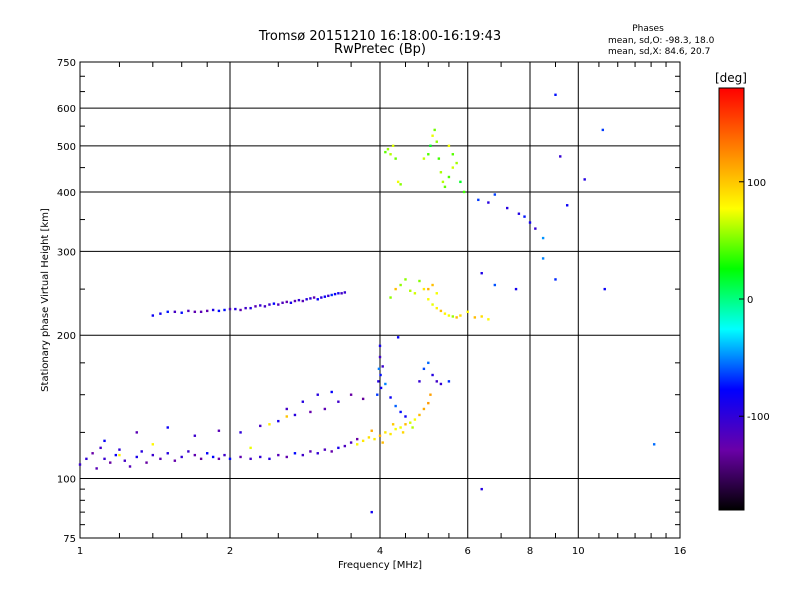 This screenshot has height=600, width=800. I want to click on chart-title: Tromsø 20151210 16:18:00-16:19:43, so click(379, 36).